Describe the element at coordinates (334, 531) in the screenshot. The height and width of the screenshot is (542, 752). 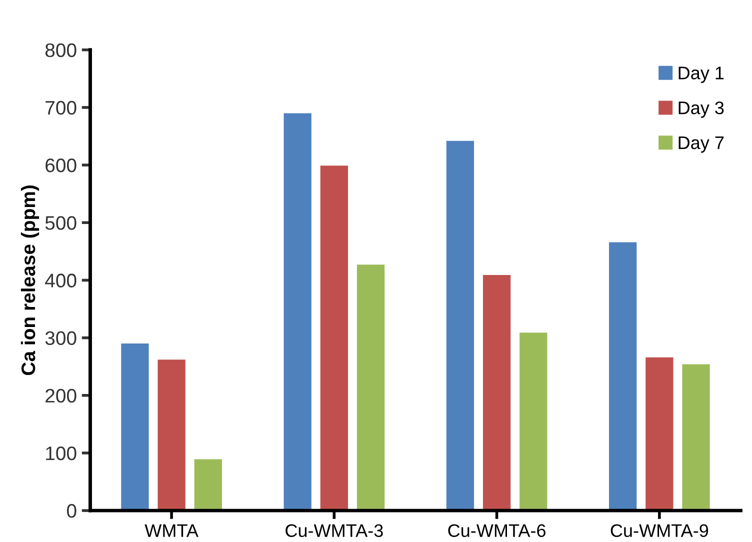
I see `x-tick-label: Cu-WMTA-3` at that location.